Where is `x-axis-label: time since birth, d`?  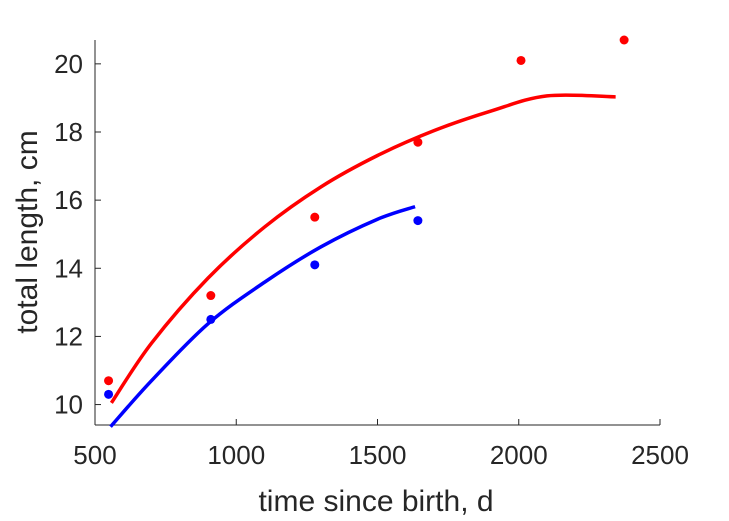
x-axis-label: time since birth, d is located at coordinates (375, 501).